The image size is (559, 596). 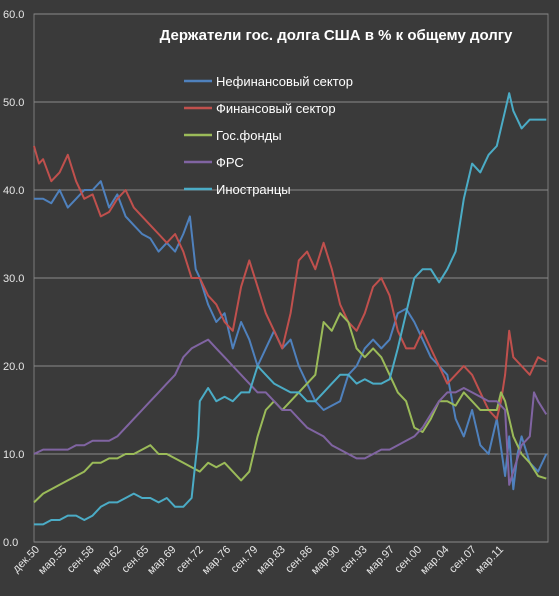 I want to click on y-tick-label: 40.0, so click(x=13, y=191).